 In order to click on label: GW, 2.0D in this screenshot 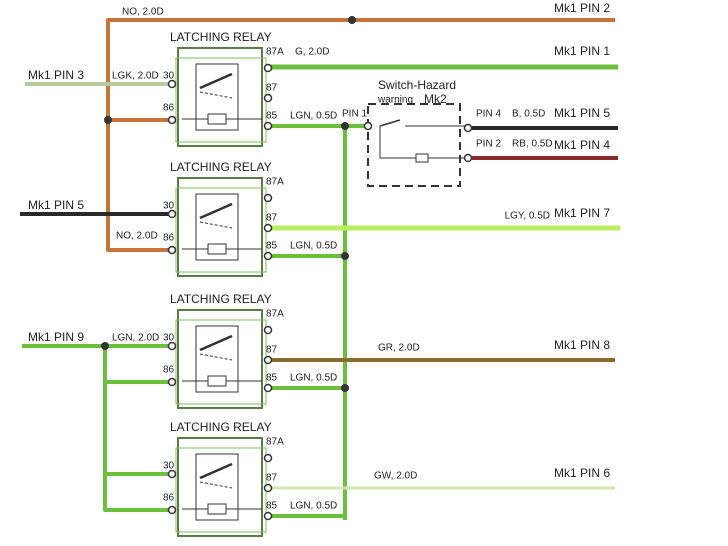, I will do `click(395, 476)`.